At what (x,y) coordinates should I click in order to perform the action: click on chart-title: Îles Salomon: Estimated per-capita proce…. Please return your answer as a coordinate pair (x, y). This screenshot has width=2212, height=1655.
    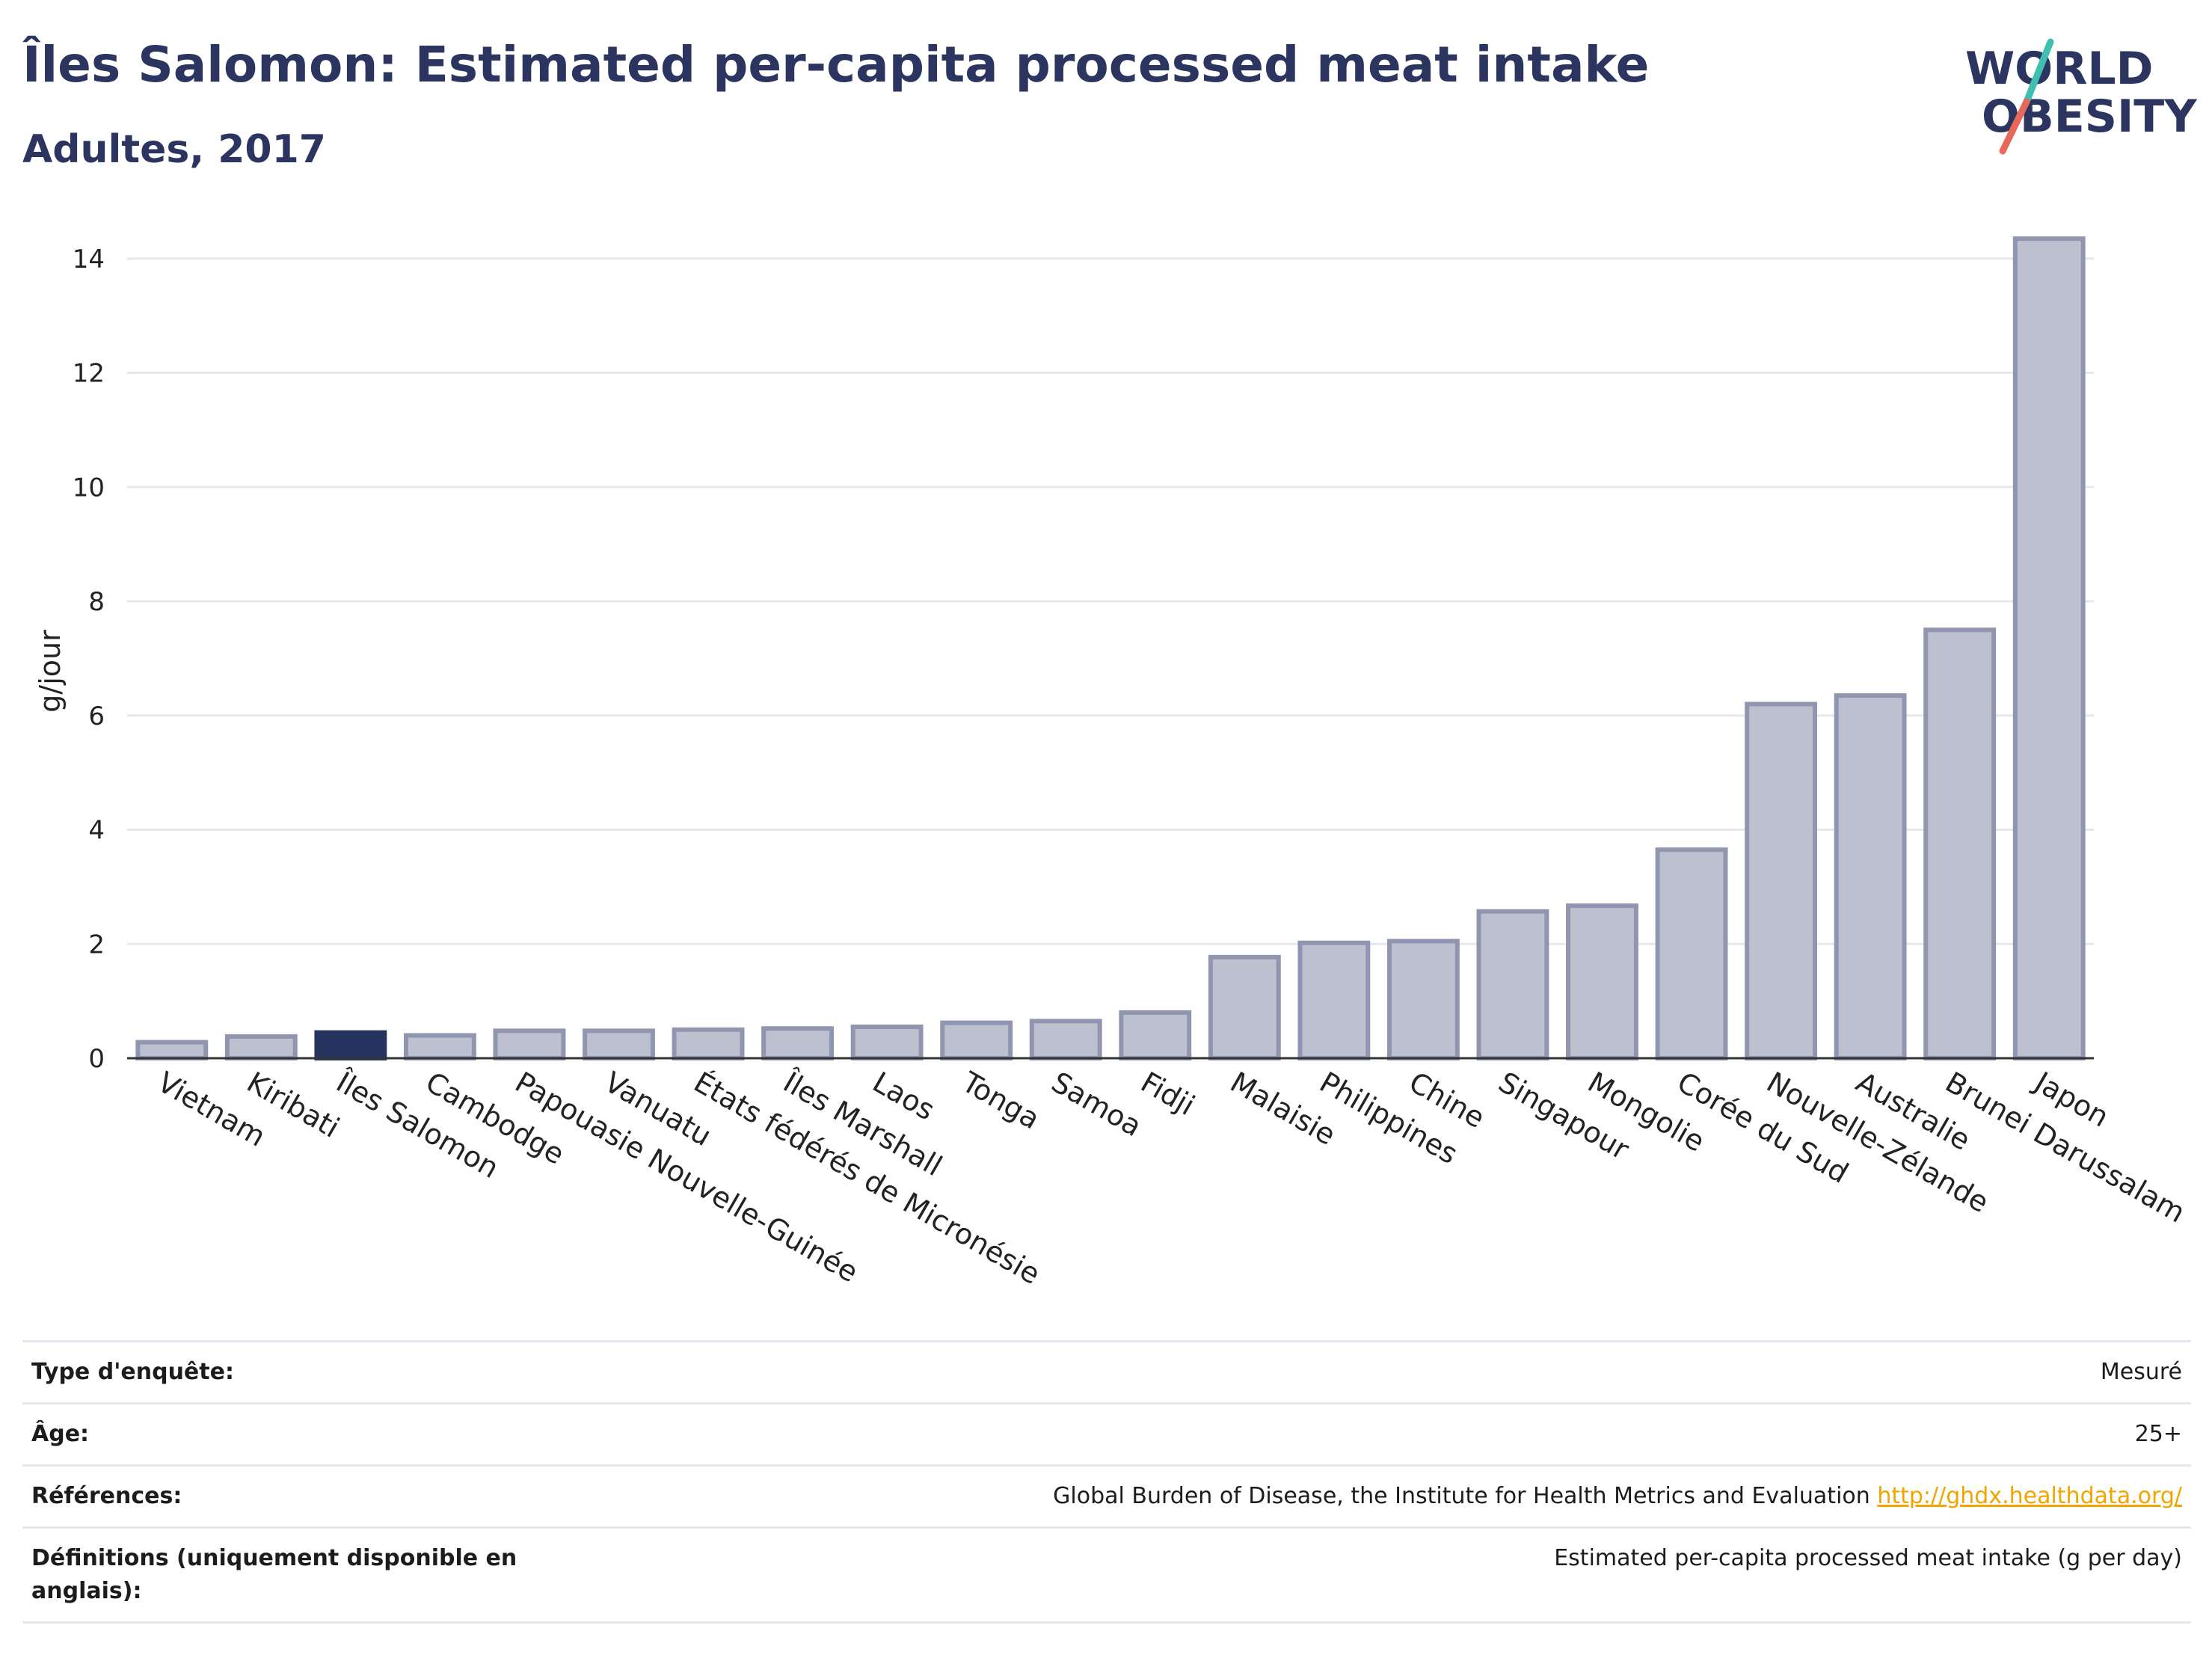
    Looking at the image, I should click on (836, 64).